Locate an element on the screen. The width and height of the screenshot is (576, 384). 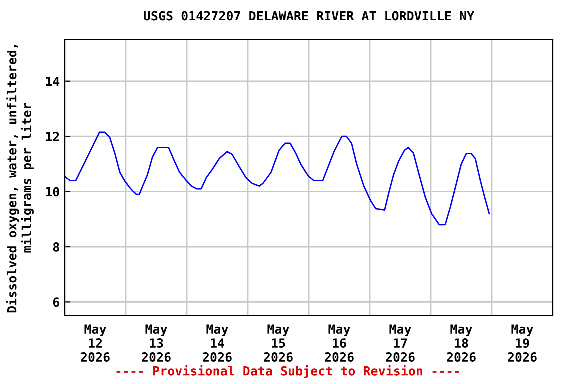
x-tick-label: May 18 2026 is located at coordinates (461, 343).